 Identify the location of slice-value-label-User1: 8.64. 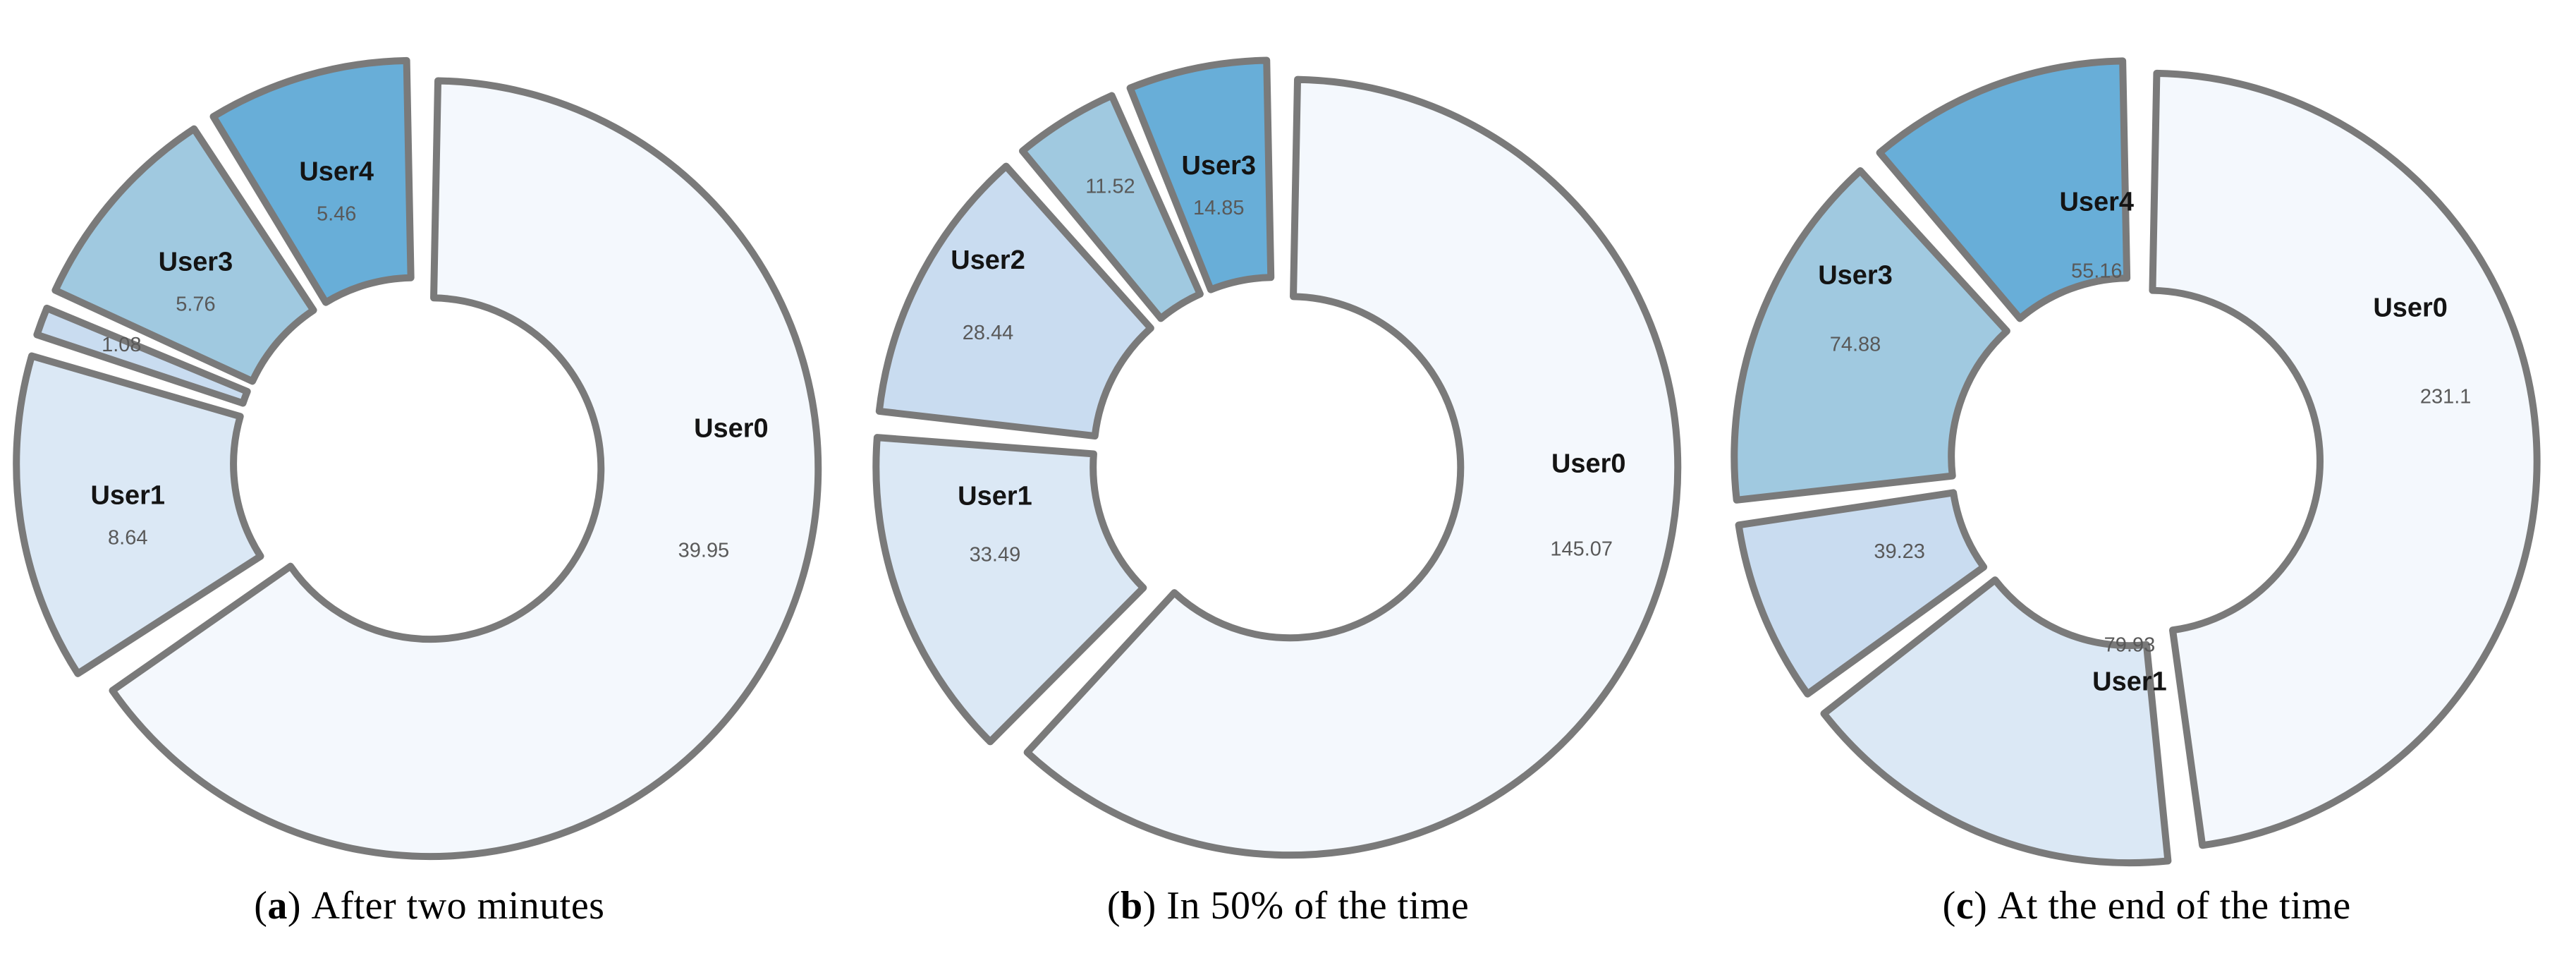
(128, 538).